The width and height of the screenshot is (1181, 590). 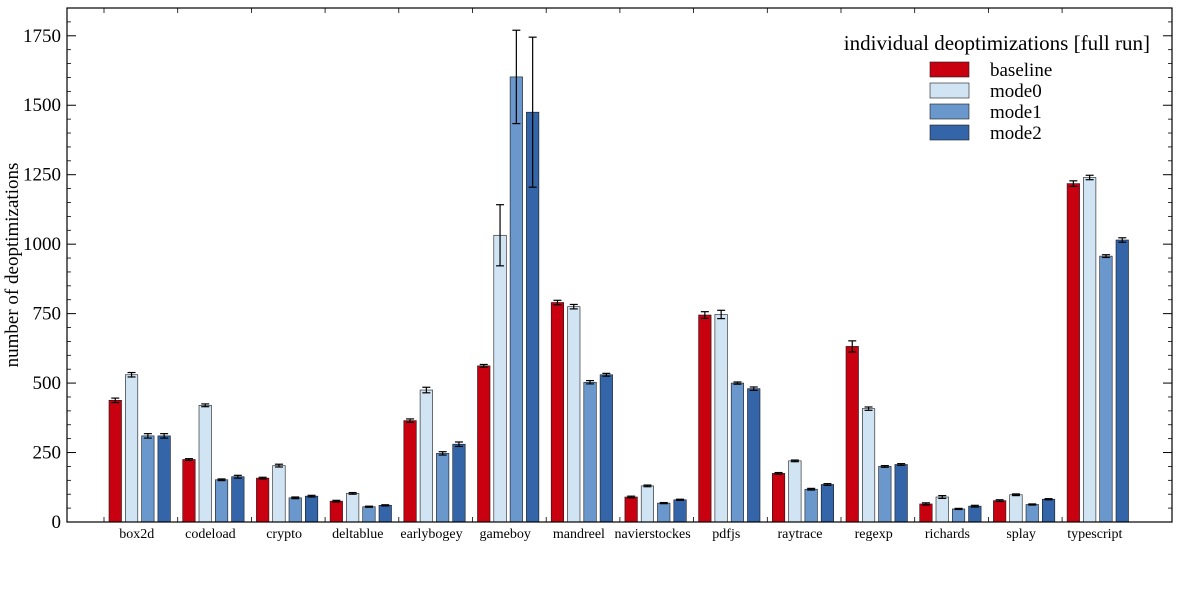 What do you see at coordinates (42, 105) in the screenshot?
I see `y-tick-label: 1500` at bounding box center [42, 105].